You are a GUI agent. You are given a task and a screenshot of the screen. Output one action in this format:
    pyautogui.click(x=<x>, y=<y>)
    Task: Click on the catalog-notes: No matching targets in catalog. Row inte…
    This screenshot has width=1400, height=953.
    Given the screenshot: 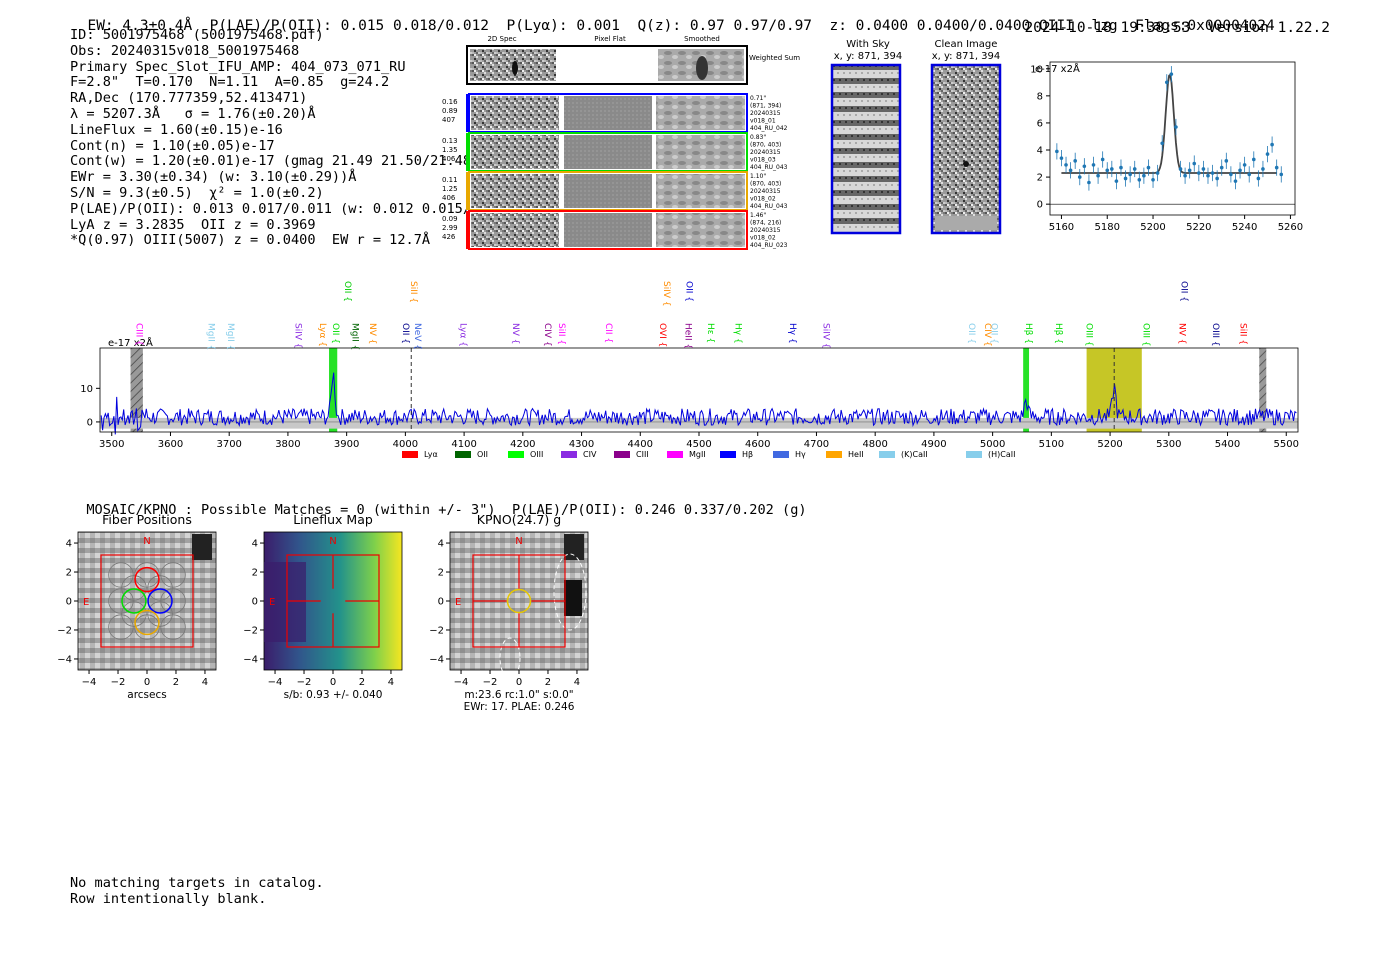 What is the action you would take?
    pyautogui.click(x=197, y=891)
    